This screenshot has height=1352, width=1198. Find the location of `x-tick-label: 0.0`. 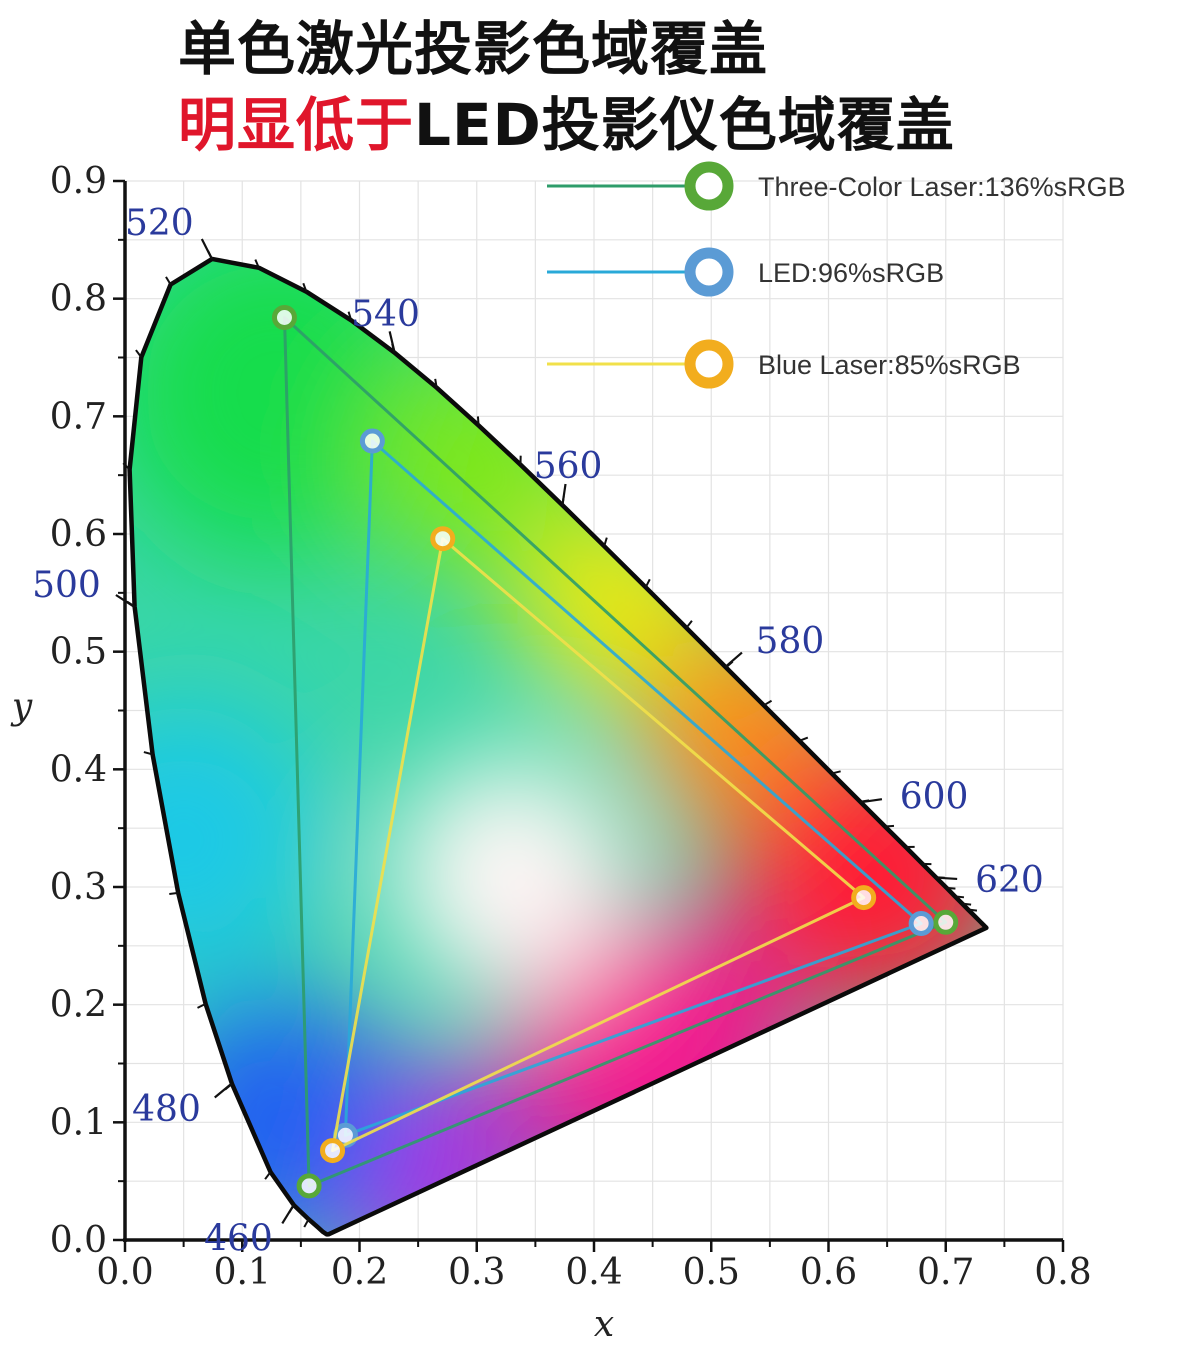

x-tick-label: 0.0 is located at coordinates (124, 1272).